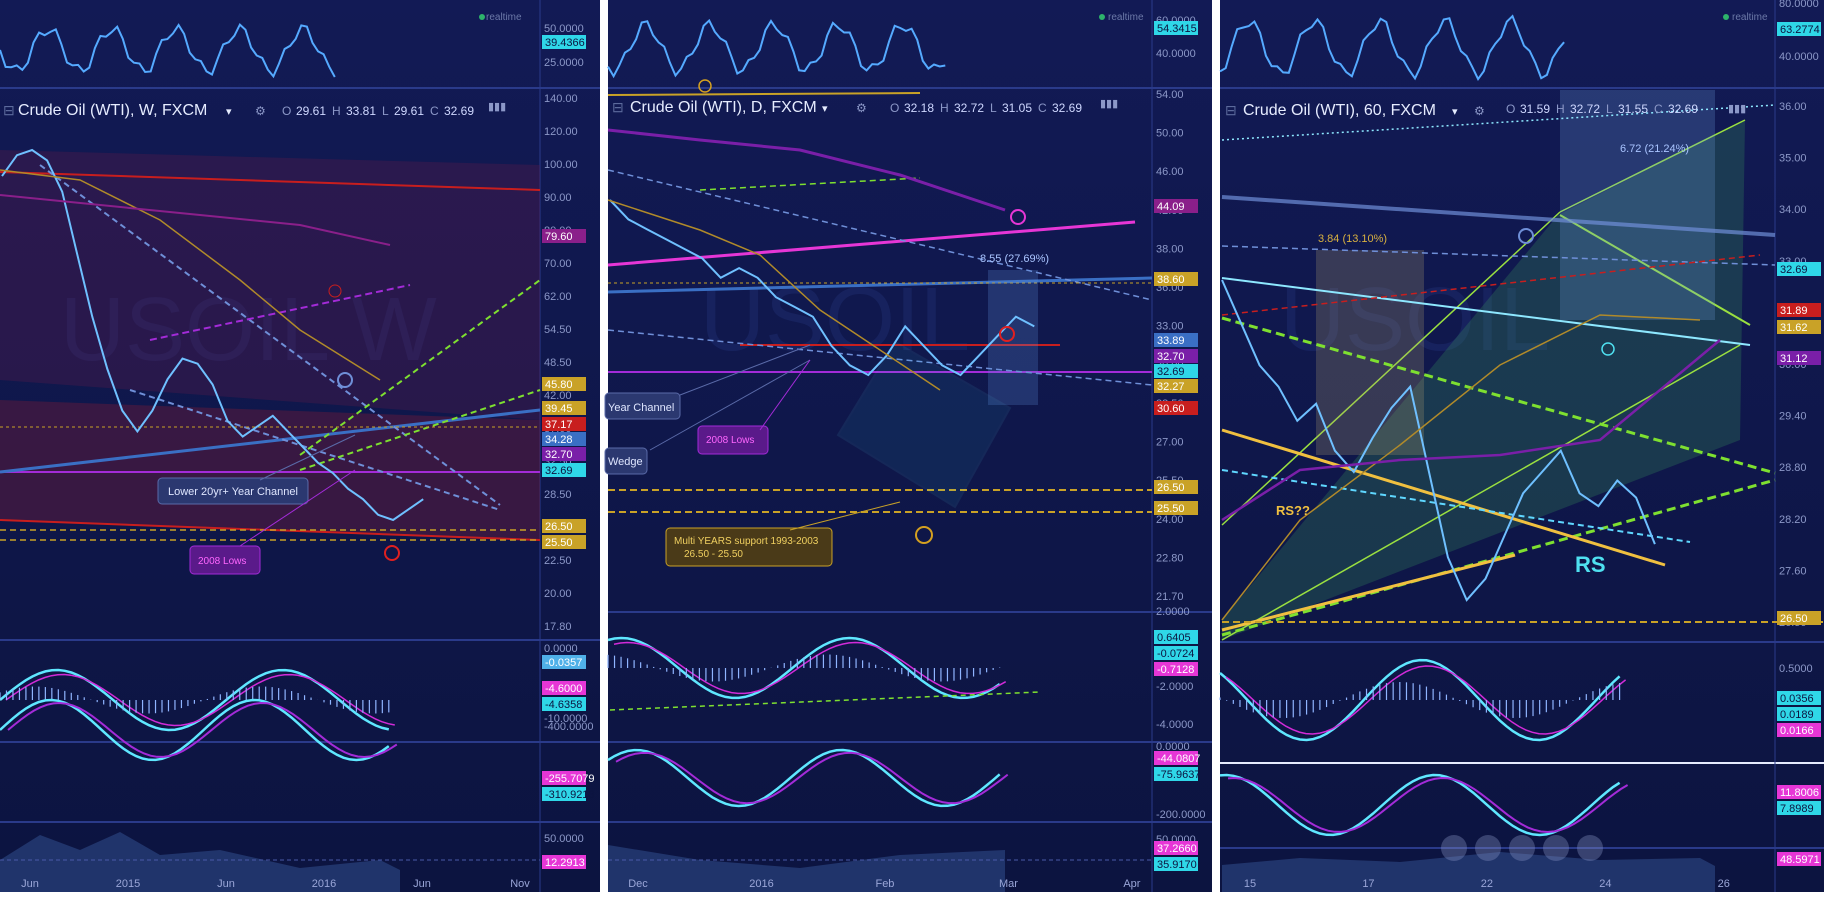 The width and height of the screenshot is (1824, 897). What do you see at coordinates (1488, 848) in the screenshot?
I see `zoom-out-icon` at bounding box center [1488, 848].